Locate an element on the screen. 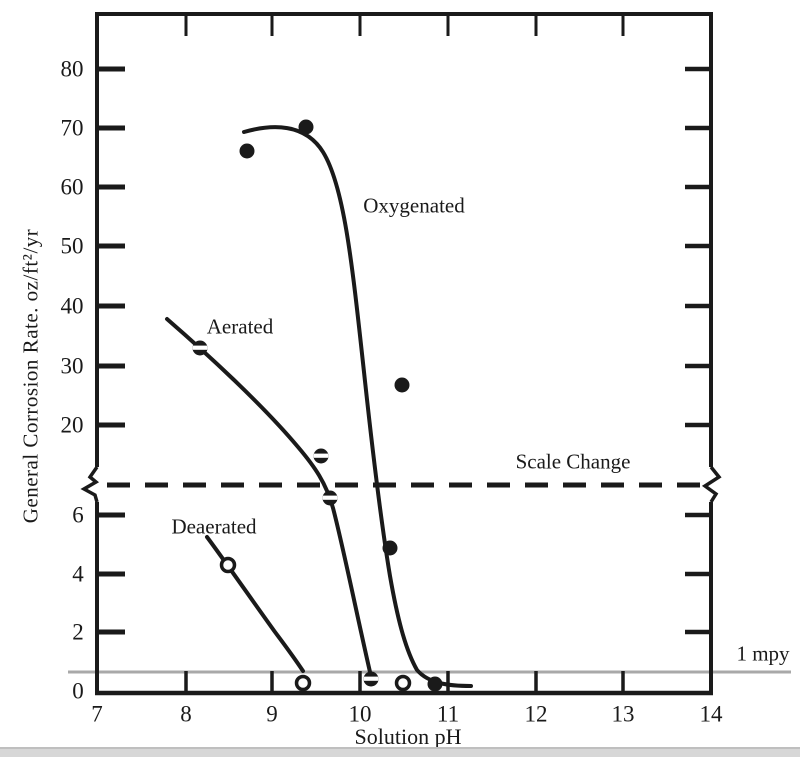 This screenshot has height=757, width=800. x-tick-label: 9 is located at coordinates (272, 714).